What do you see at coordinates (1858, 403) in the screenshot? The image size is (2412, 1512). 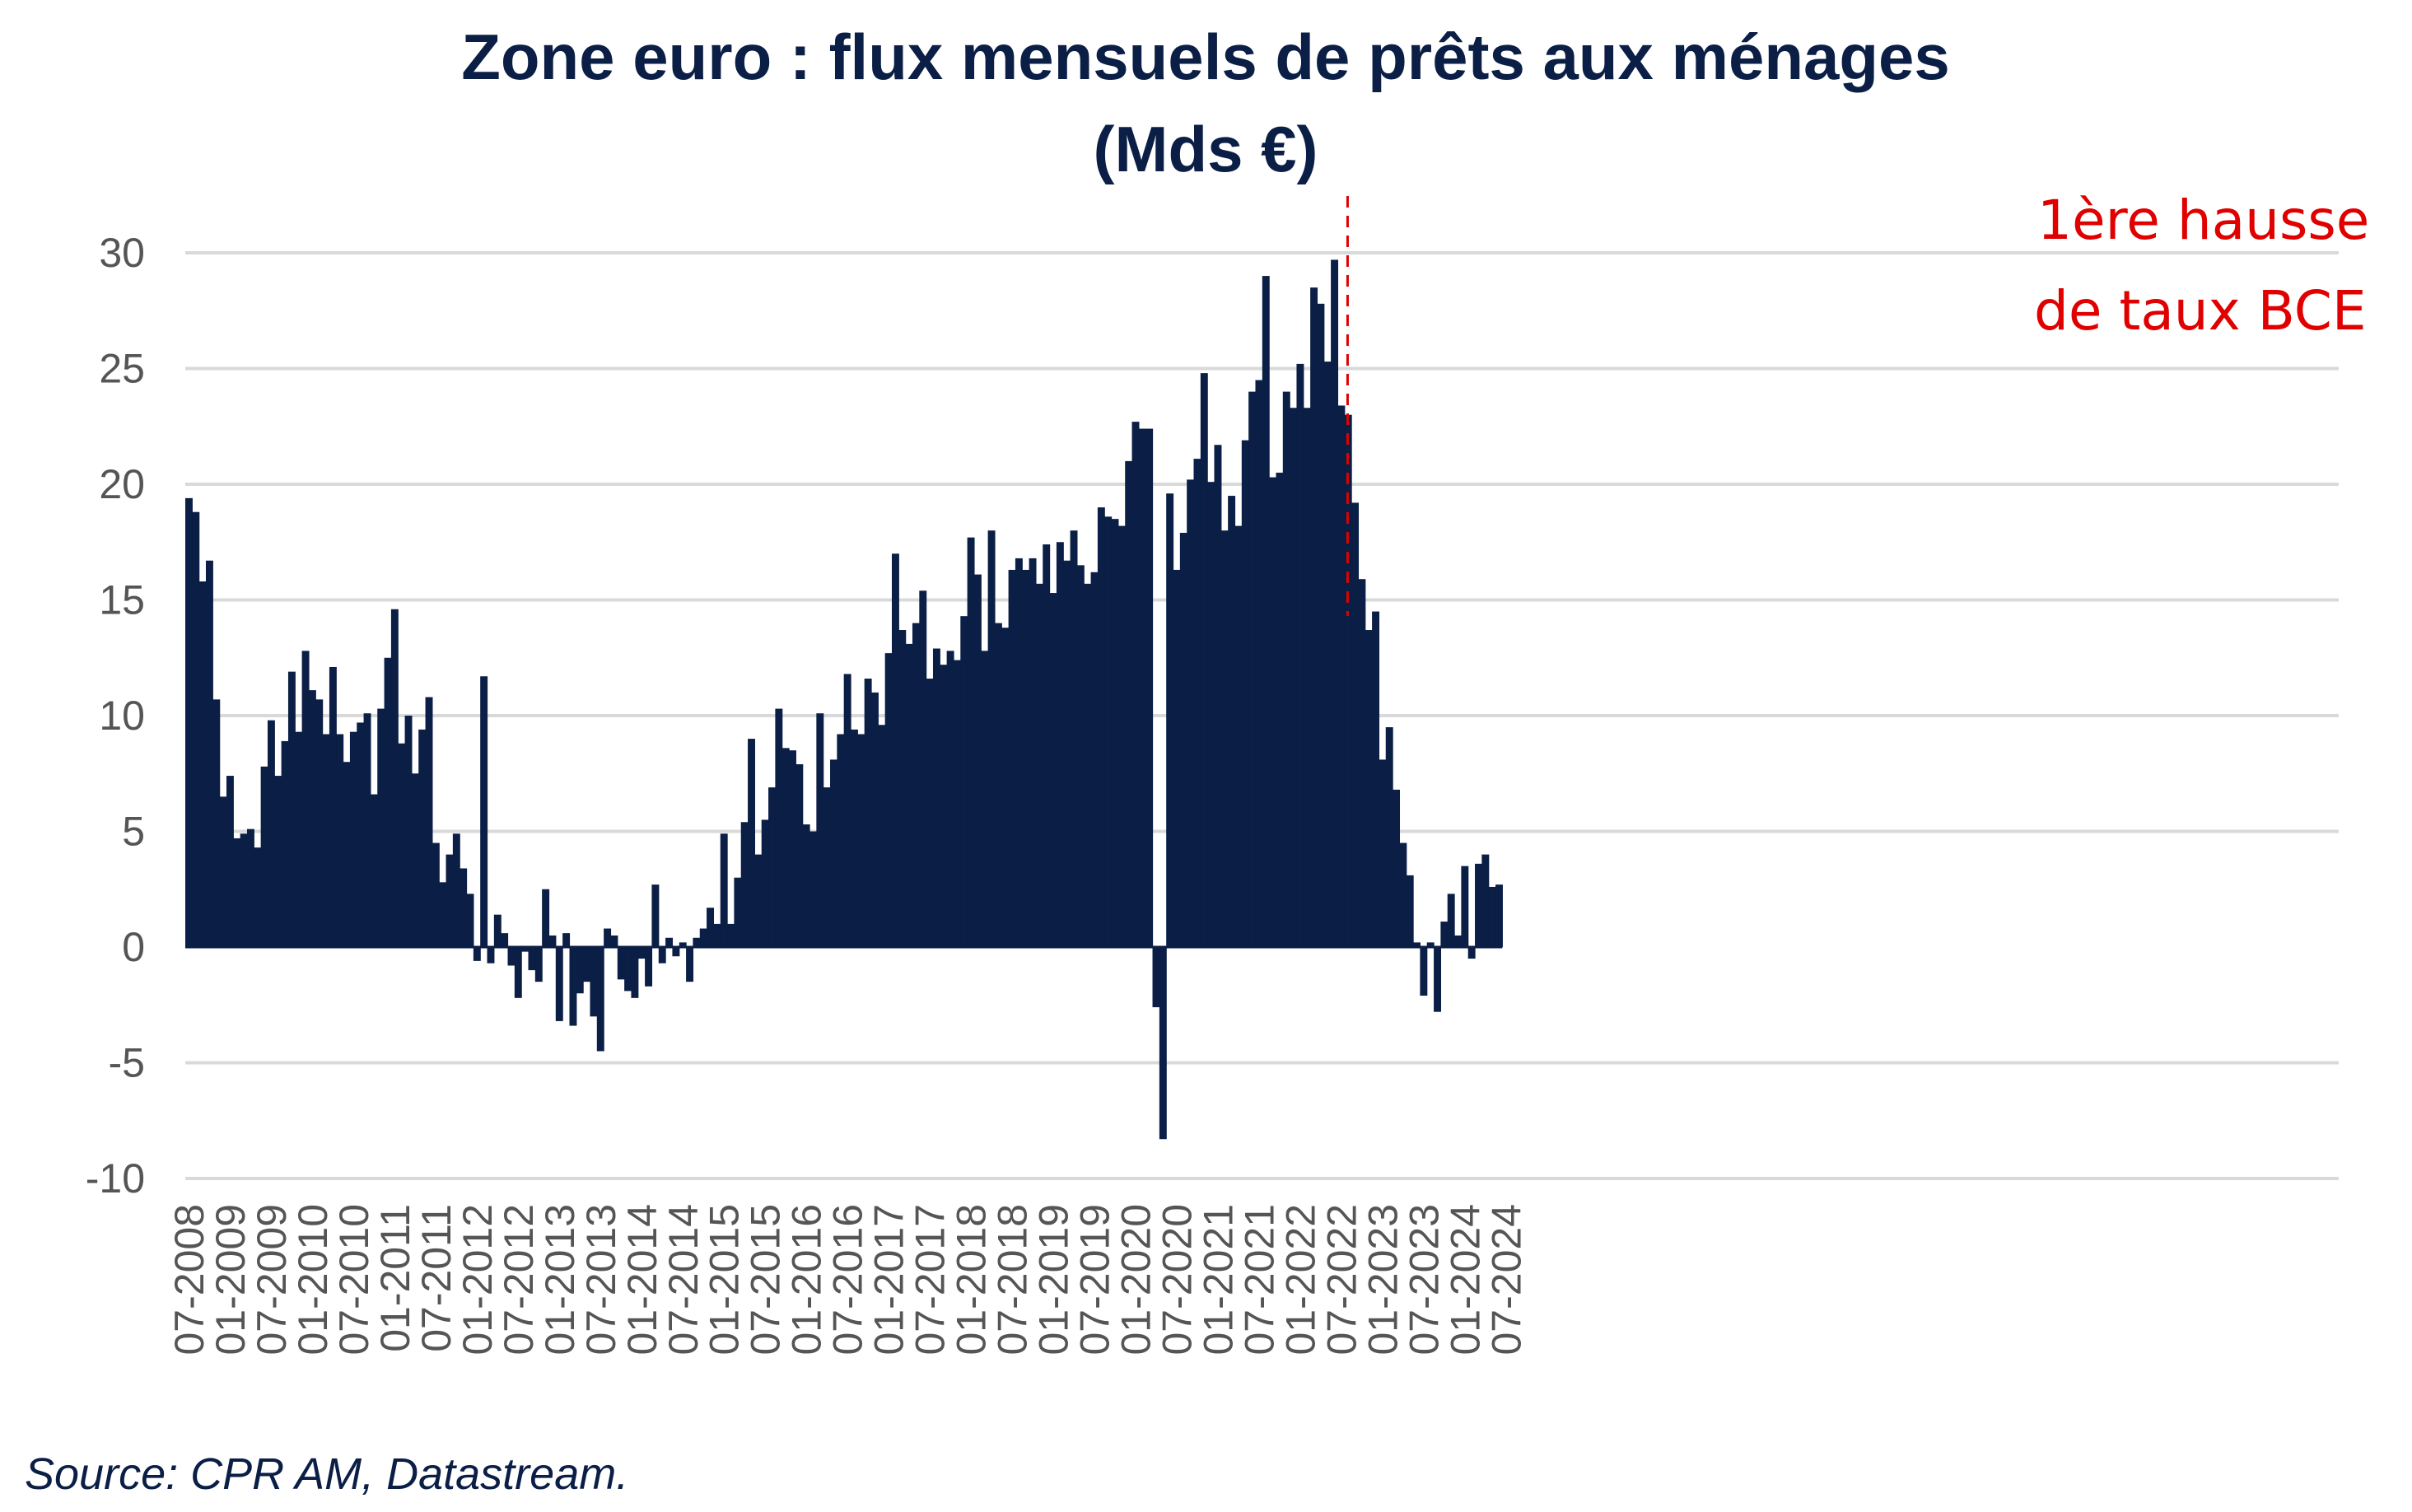 I see `annotations: 1ère hausse de taux BCE` at bounding box center [1858, 403].